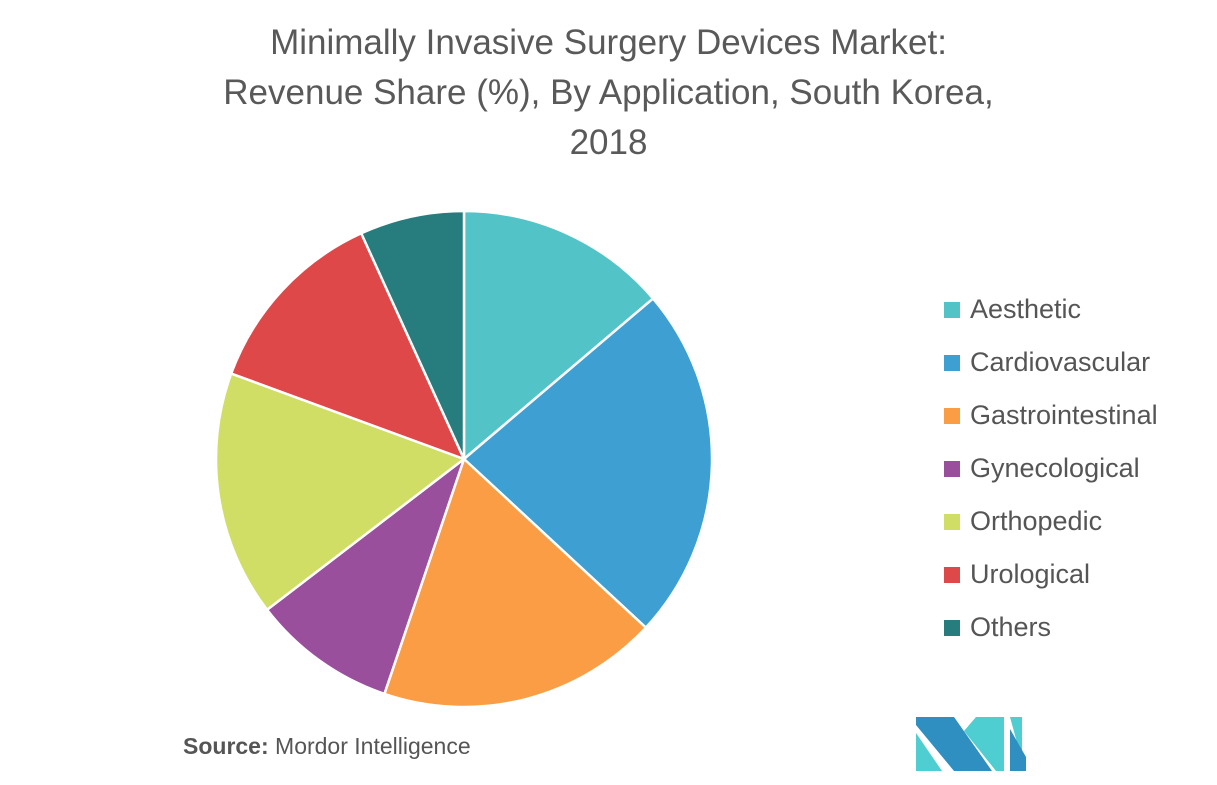 Image resolution: width=1217 pixels, height=785 pixels. Describe the element at coordinates (1030, 574) in the screenshot. I see `legend-label: Urological` at that location.